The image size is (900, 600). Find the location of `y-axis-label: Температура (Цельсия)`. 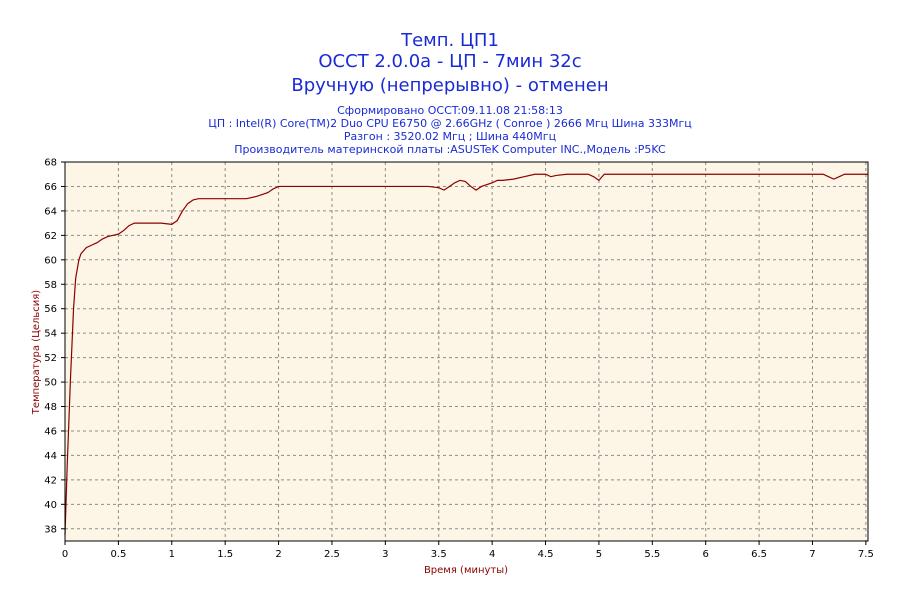

y-axis-label: Температура (Цельсия) is located at coordinates (36, 352).